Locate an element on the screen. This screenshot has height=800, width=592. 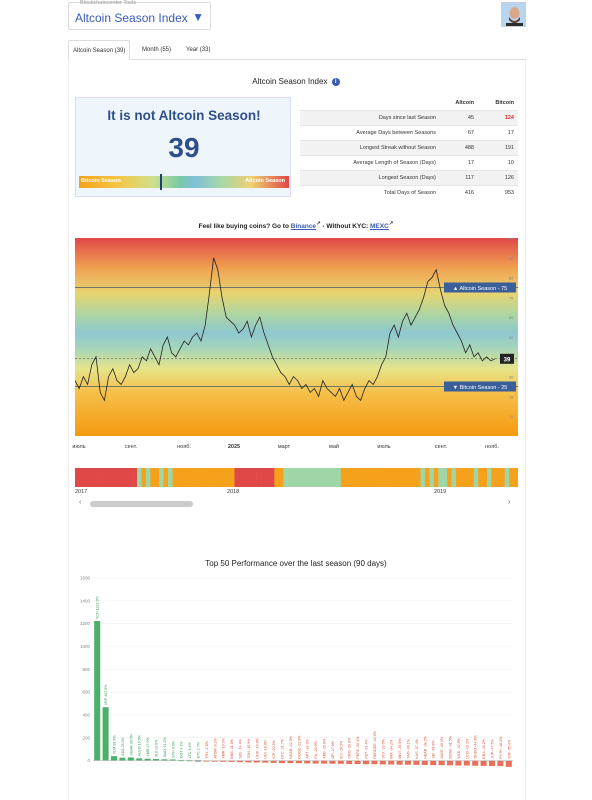
tab-month: Month (55) is located at coordinates (157, 50).